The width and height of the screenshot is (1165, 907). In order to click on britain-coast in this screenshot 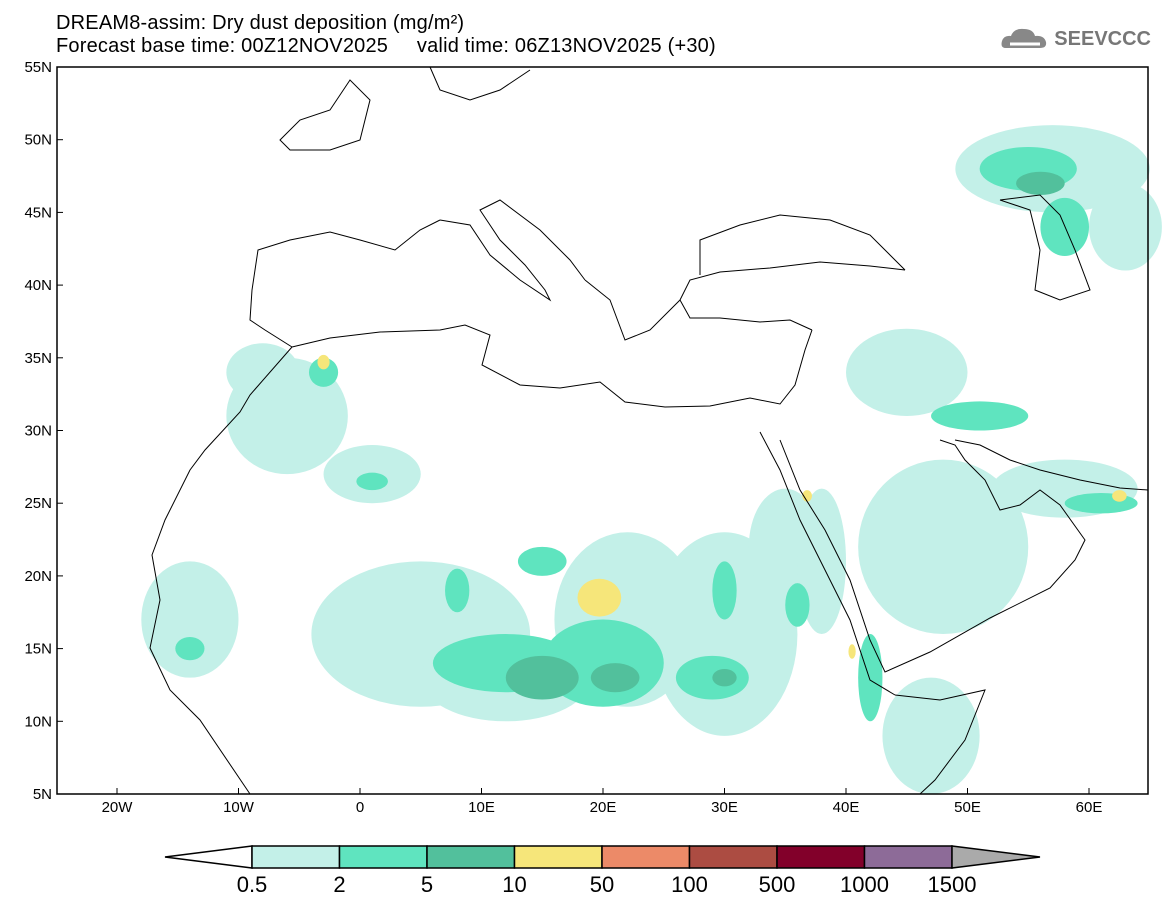, I will do `click(325, 115)`.